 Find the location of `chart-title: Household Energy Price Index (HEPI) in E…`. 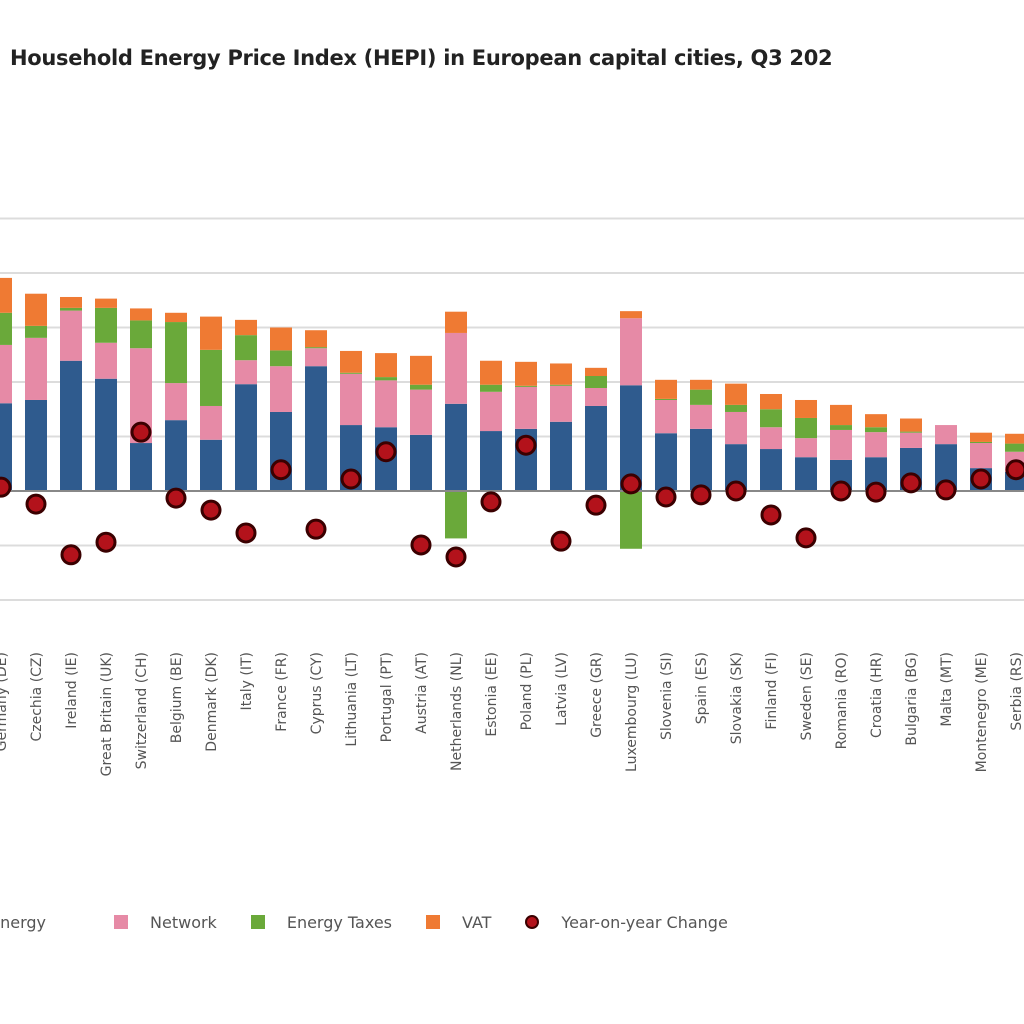

chart-title: Household Energy Price Index (HEPI) in E… is located at coordinates (421, 58).